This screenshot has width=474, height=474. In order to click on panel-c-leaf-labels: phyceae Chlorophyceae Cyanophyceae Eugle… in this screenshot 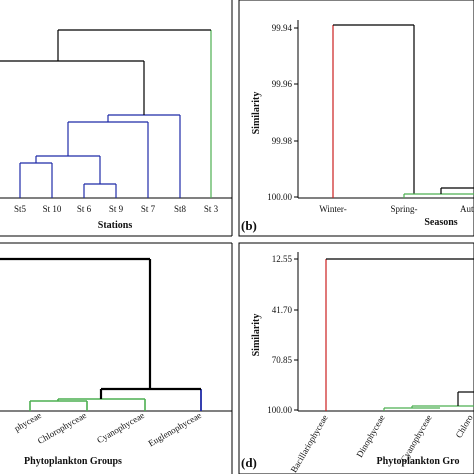, I will do `click(107, 429)`.